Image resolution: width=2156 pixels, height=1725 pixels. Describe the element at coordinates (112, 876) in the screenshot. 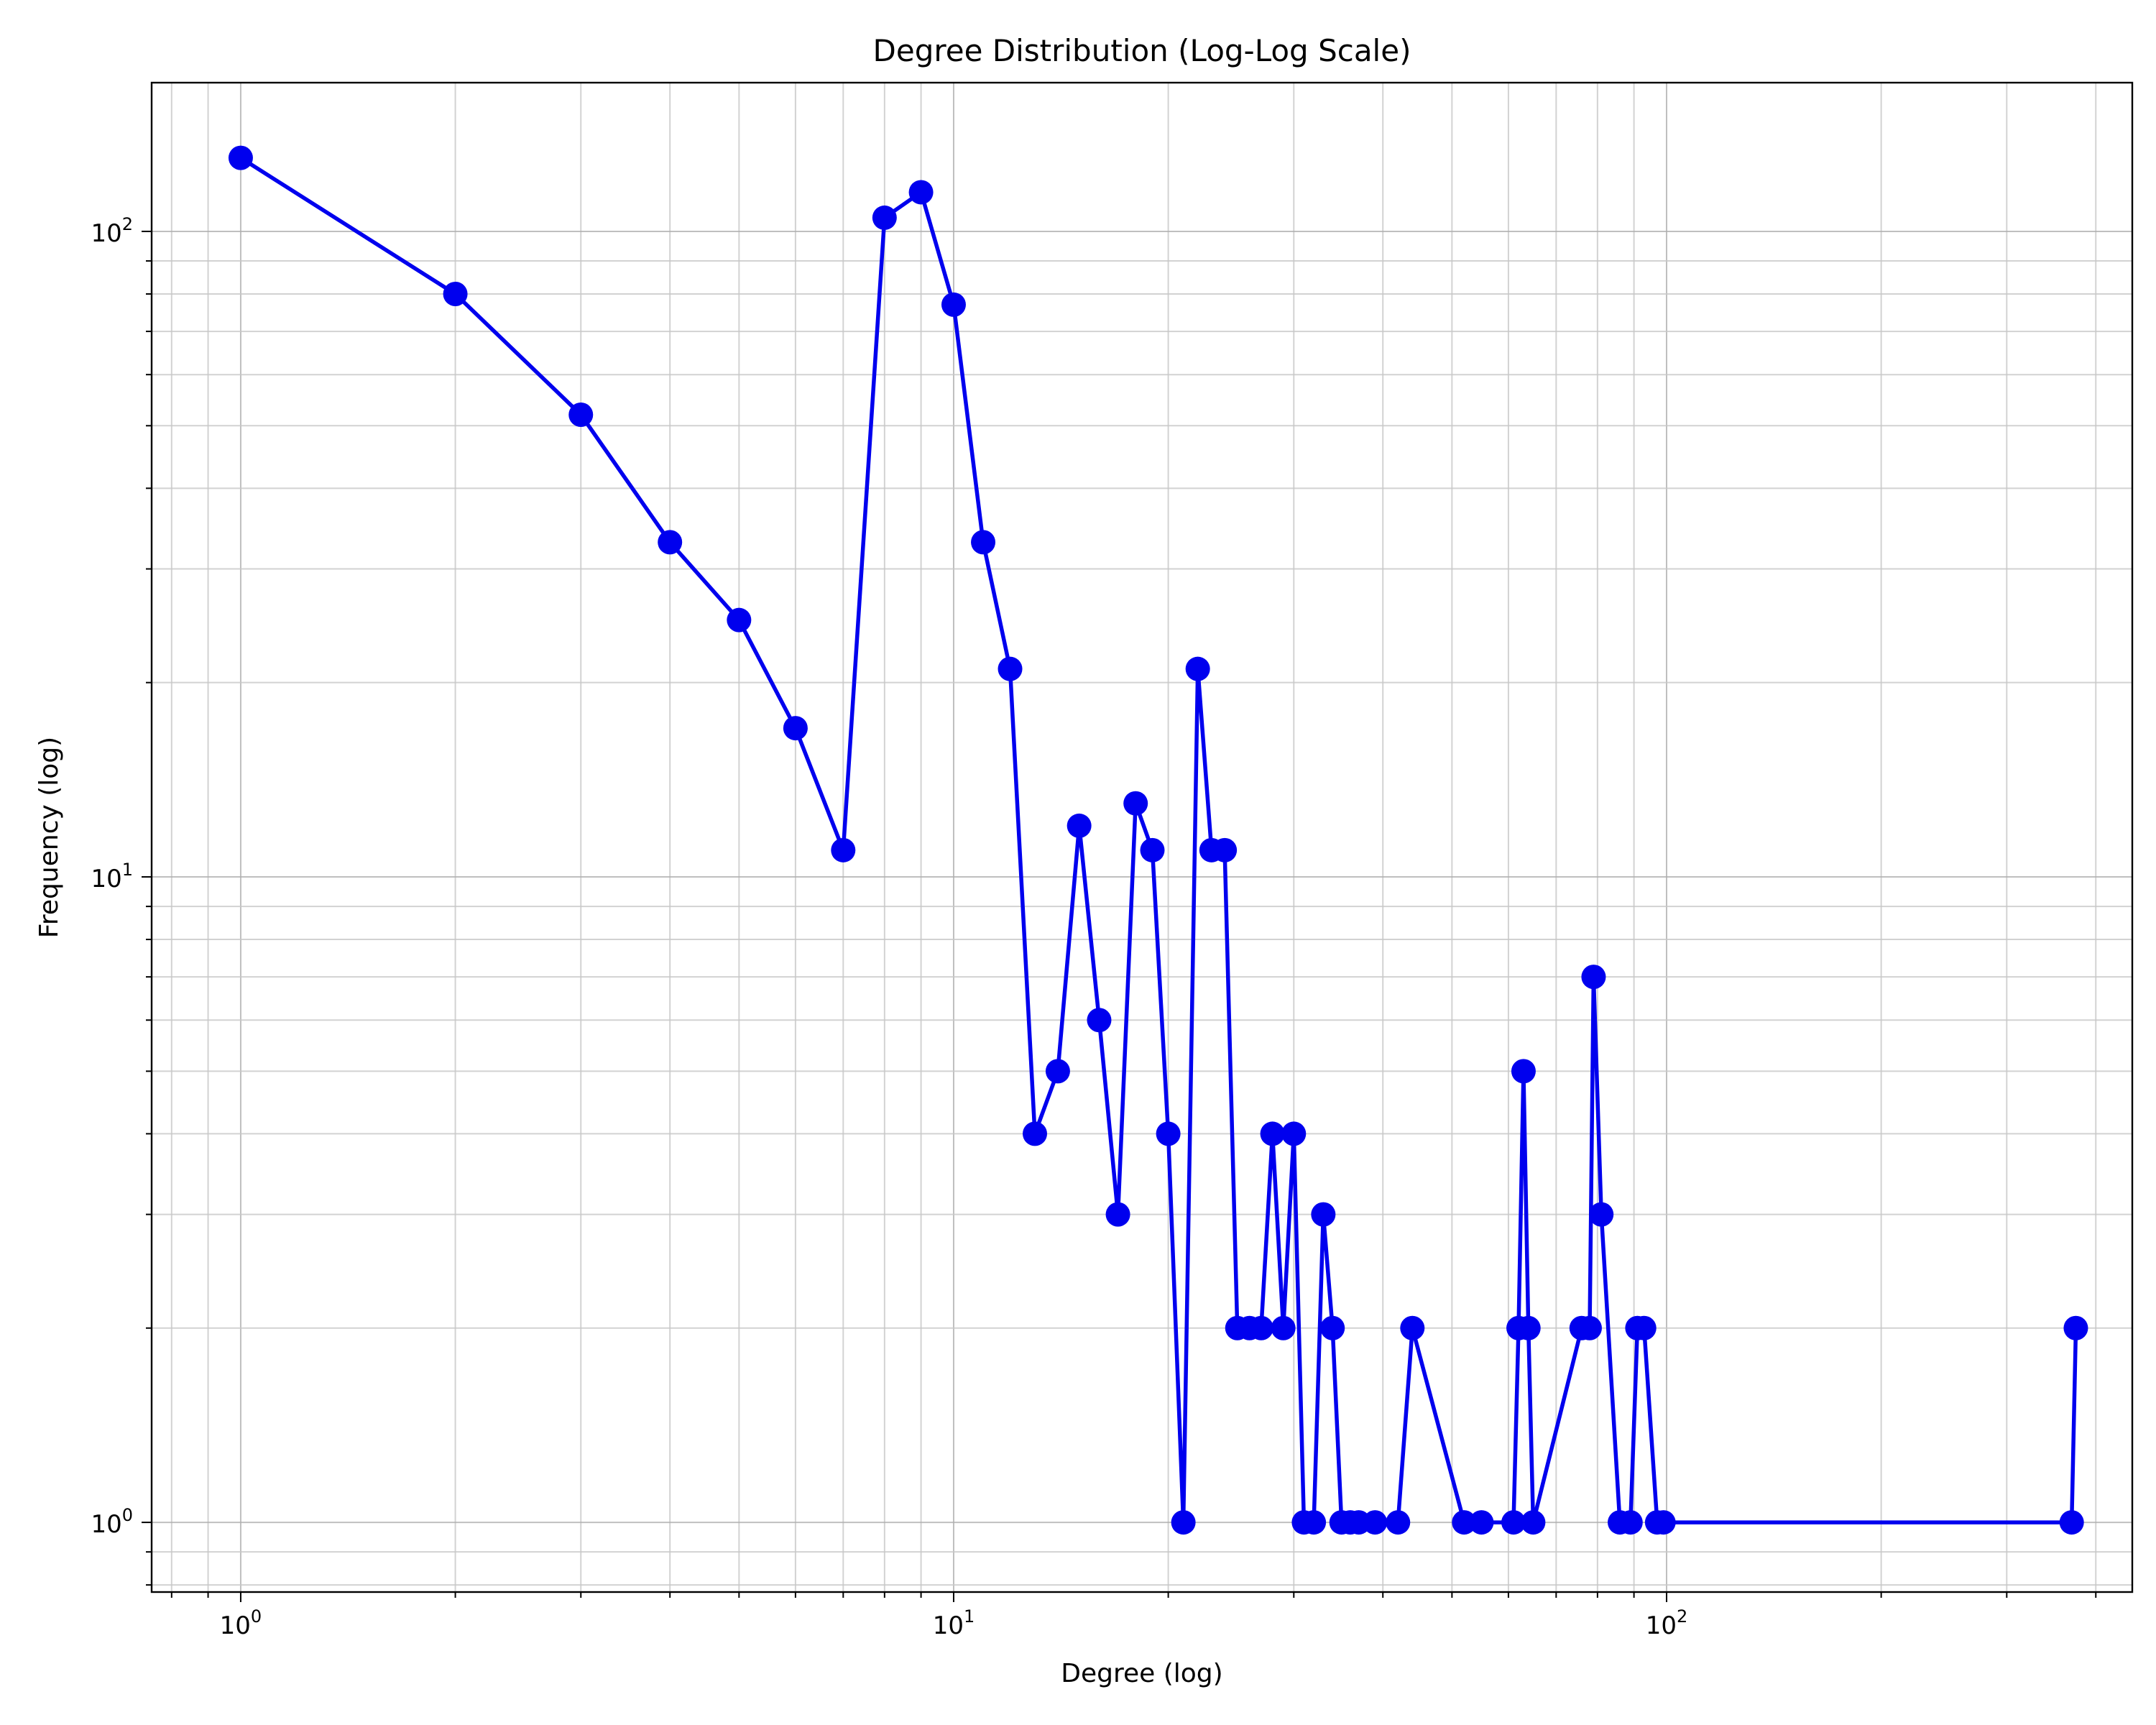

I see `y-tick-label: 10¹` at that location.